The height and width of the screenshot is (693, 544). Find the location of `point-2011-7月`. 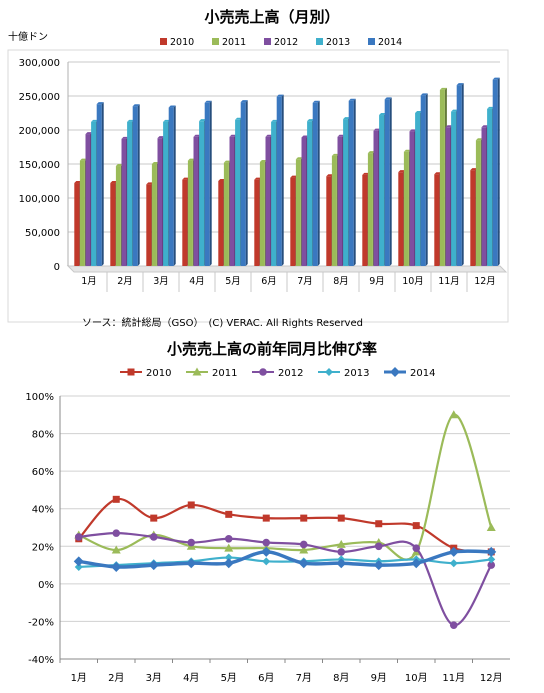

point-2011-7月 is located at coordinates (304, 549).